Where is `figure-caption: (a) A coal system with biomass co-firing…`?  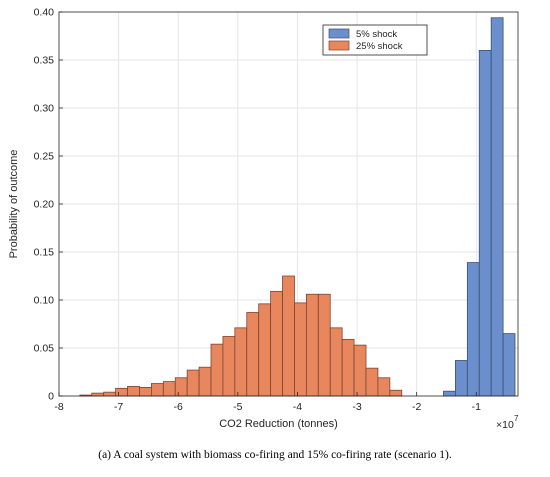
figure-caption: (a) A coal system with biomass co-firing… is located at coordinates (275, 455).